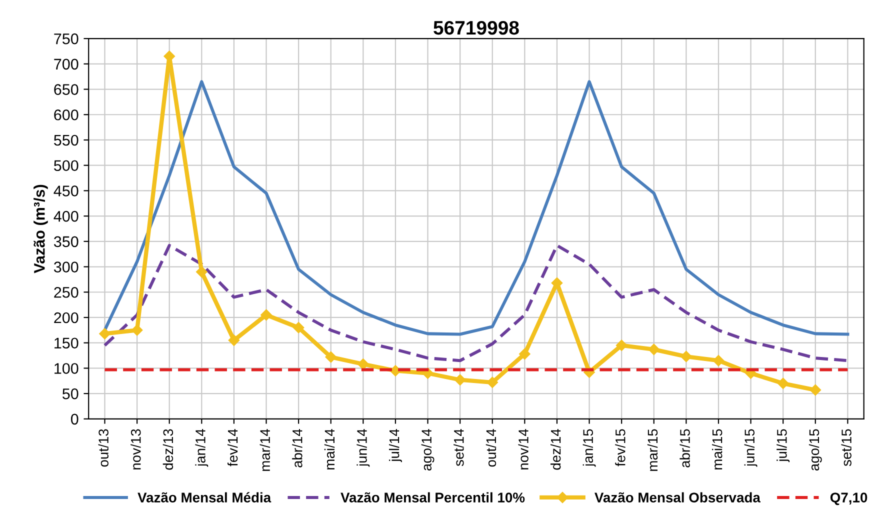  What do you see at coordinates (74, 419) in the screenshot?
I see `y-tick-label: 0` at bounding box center [74, 419].